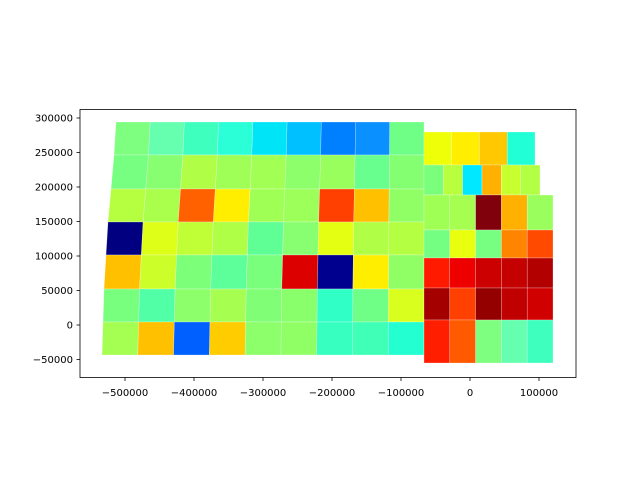 The width and height of the screenshot is (640, 480). I want to click on x-tick-label: −300000, so click(263, 393).